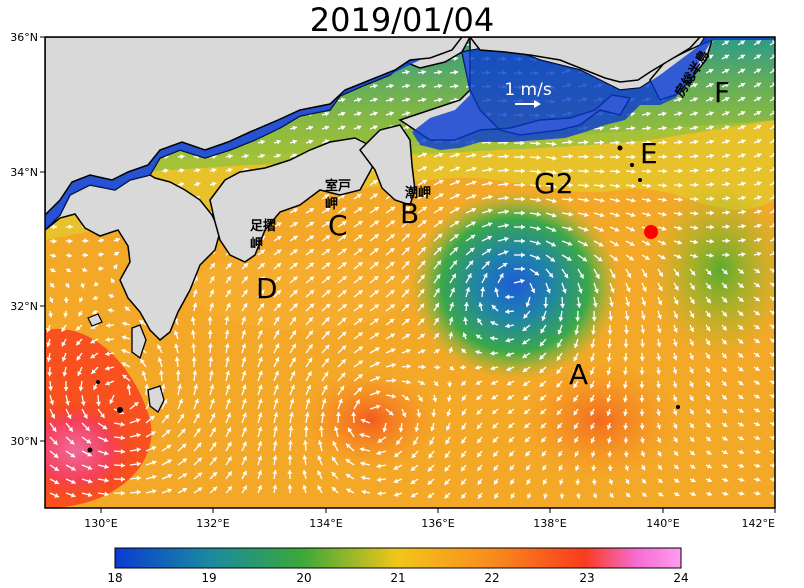 This screenshot has height=588, width=804. Describe the element at coordinates (758, 523) in the screenshot. I see `lon-label: 142°E` at that location.